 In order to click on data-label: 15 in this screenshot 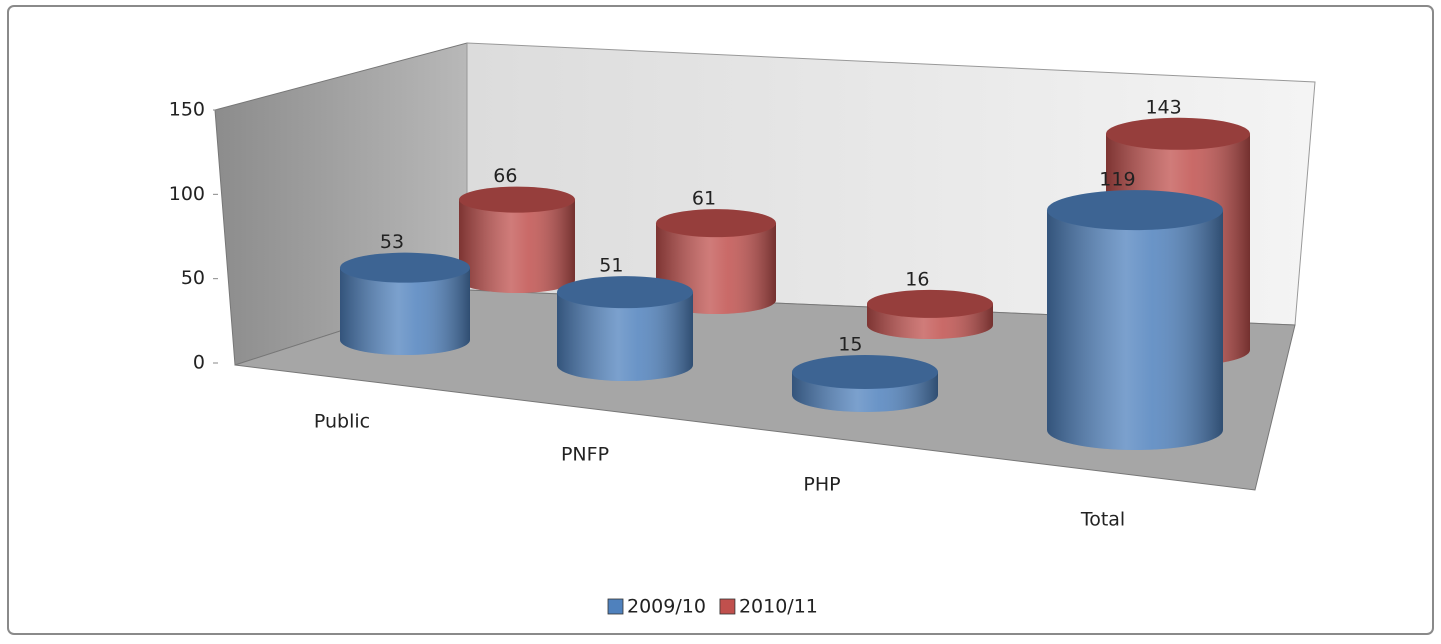, I will do `click(850, 345)`.